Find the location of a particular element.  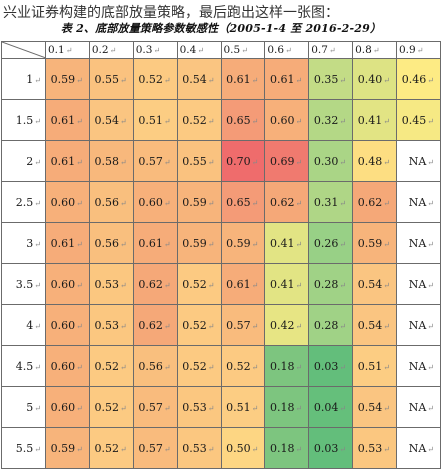

heatmap-cell: 0.48↵ is located at coordinates (374, 161).